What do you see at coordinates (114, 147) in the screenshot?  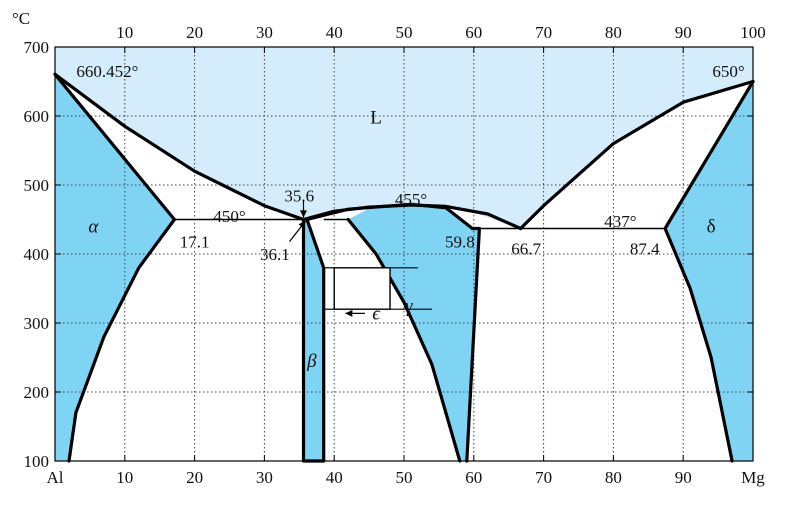 I see `alpha-solidus-line` at bounding box center [114, 147].